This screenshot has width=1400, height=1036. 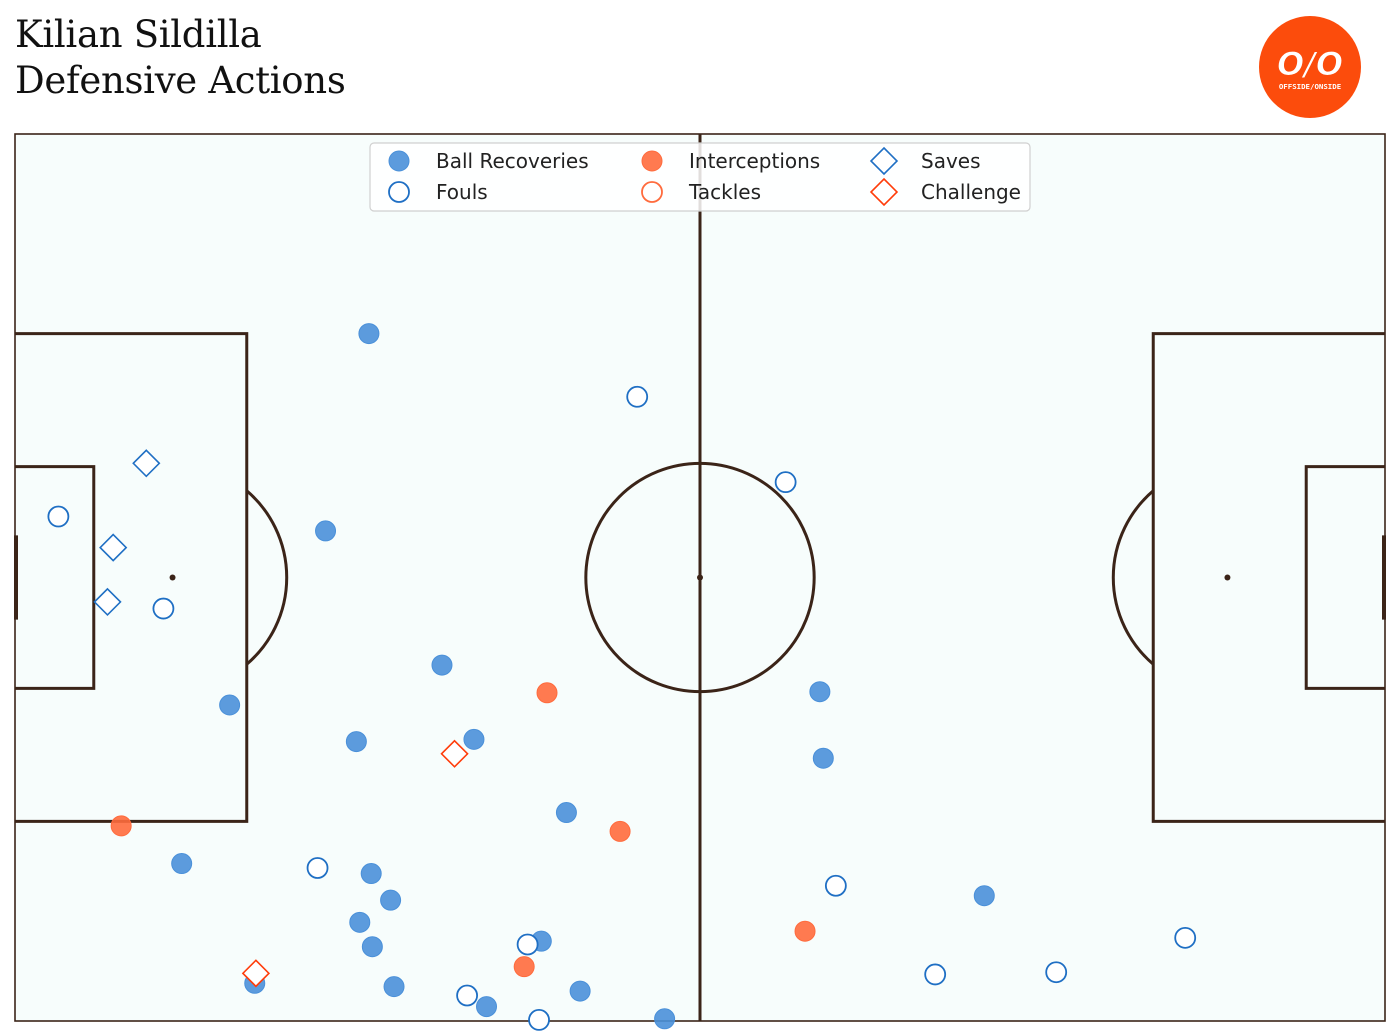 What do you see at coordinates (652, 192) in the screenshot?
I see `legend-marker-tackles` at bounding box center [652, 192].